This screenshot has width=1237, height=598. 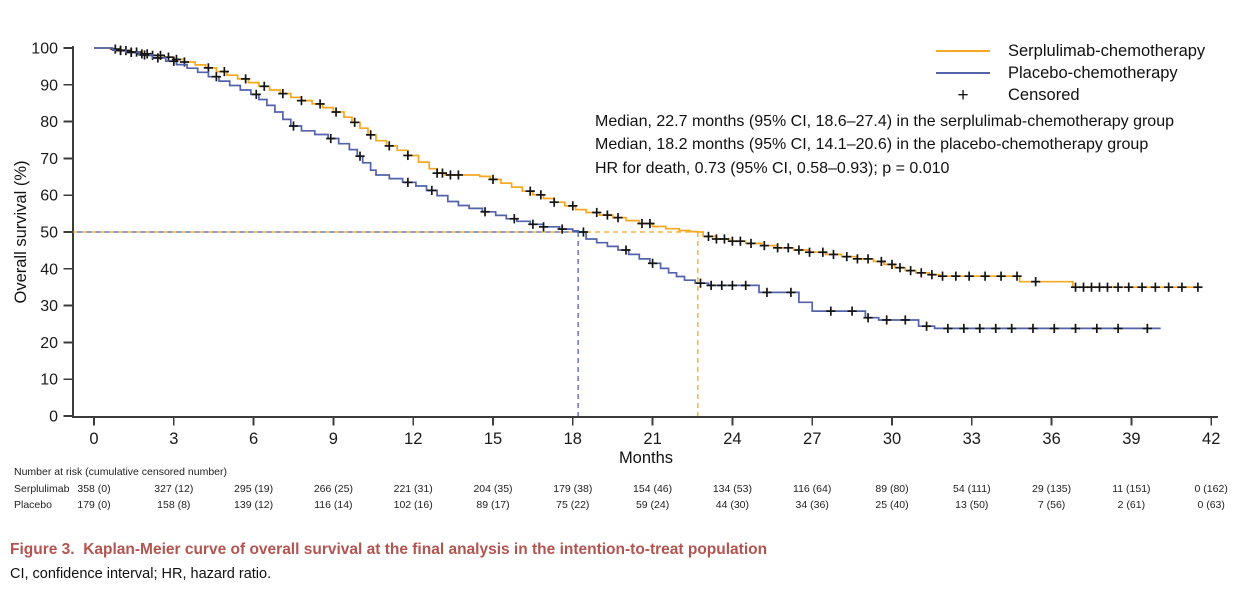 I want to click on y-tick-label: 100, so click(x=44, y=49).